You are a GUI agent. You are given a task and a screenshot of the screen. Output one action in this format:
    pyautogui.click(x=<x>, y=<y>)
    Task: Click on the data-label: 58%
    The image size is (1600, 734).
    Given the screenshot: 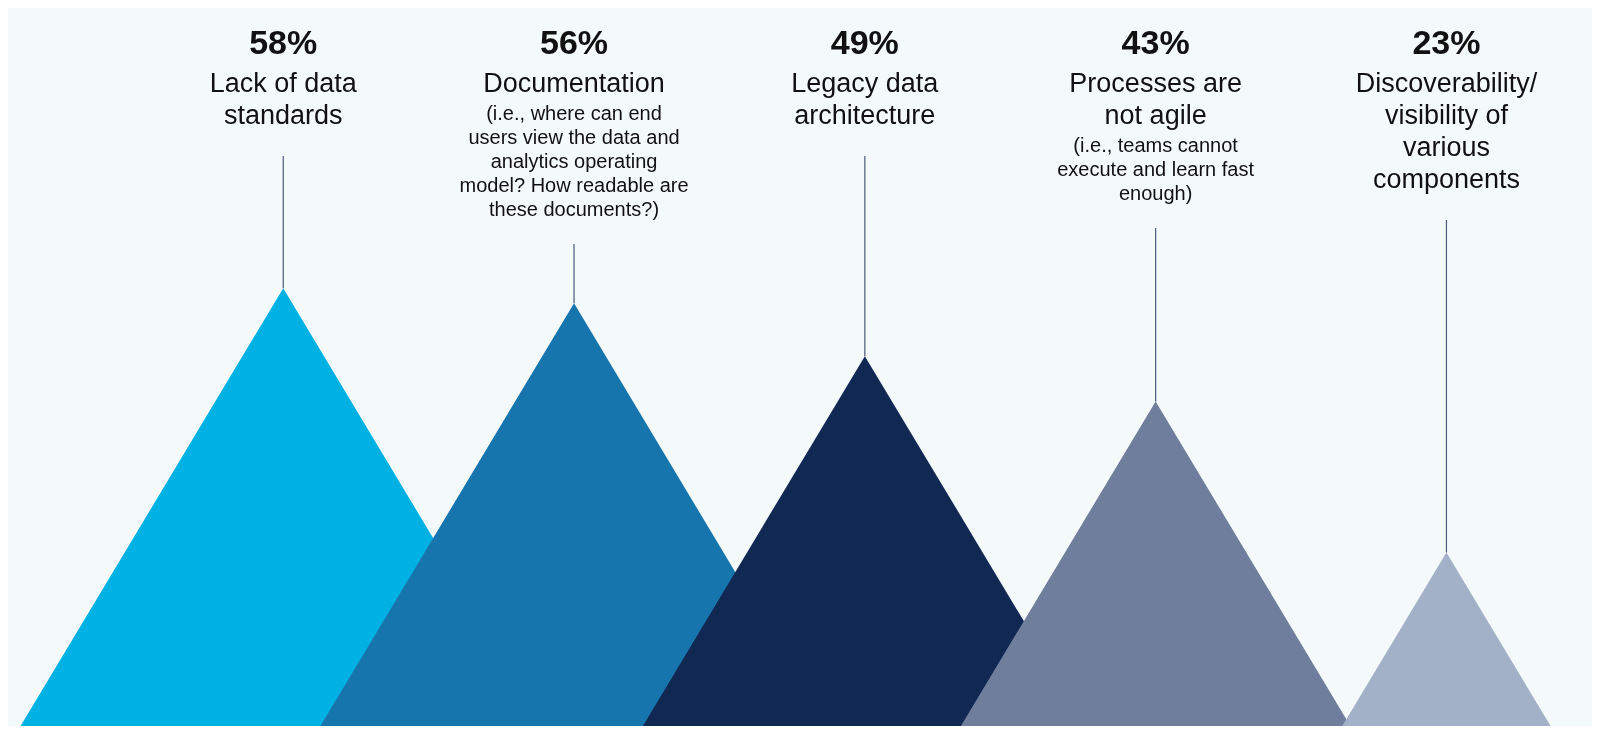 What is the action you would take?
    pyautogui.click(x=283, y=42)
    